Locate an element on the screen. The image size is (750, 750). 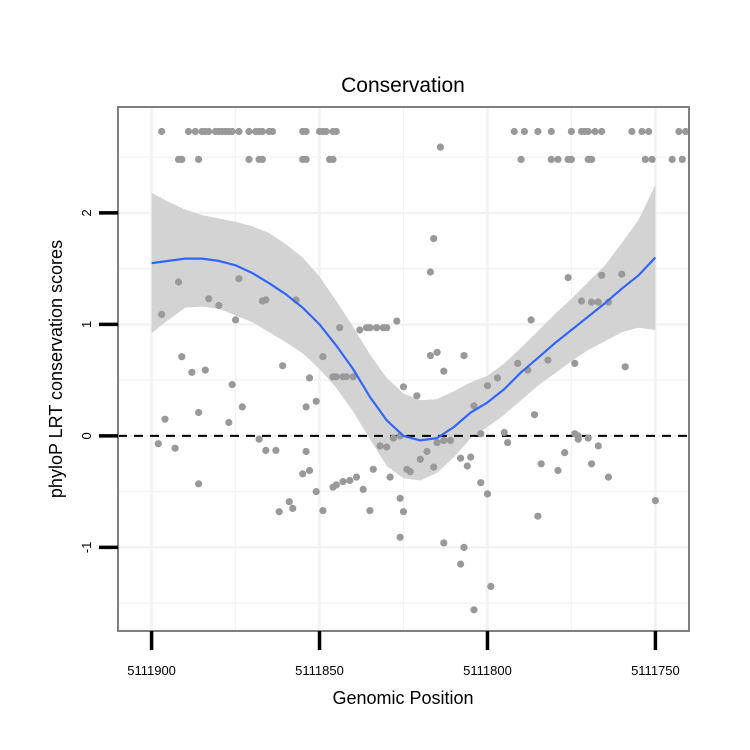
x-tick-label: 5111900 is located at coordinates (151, 670).